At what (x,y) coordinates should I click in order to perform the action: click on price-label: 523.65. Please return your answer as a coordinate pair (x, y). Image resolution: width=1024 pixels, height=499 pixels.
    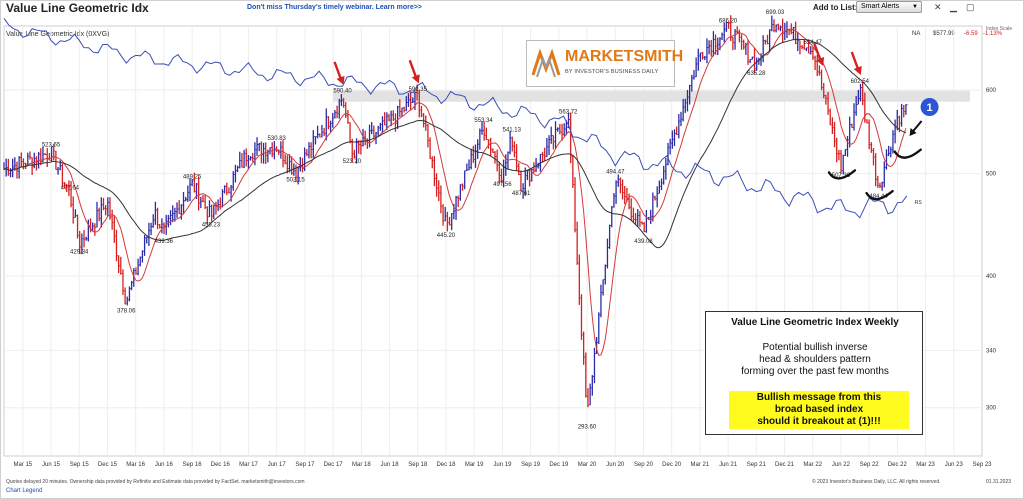
    Looking at the image, I should click on (51, 145).